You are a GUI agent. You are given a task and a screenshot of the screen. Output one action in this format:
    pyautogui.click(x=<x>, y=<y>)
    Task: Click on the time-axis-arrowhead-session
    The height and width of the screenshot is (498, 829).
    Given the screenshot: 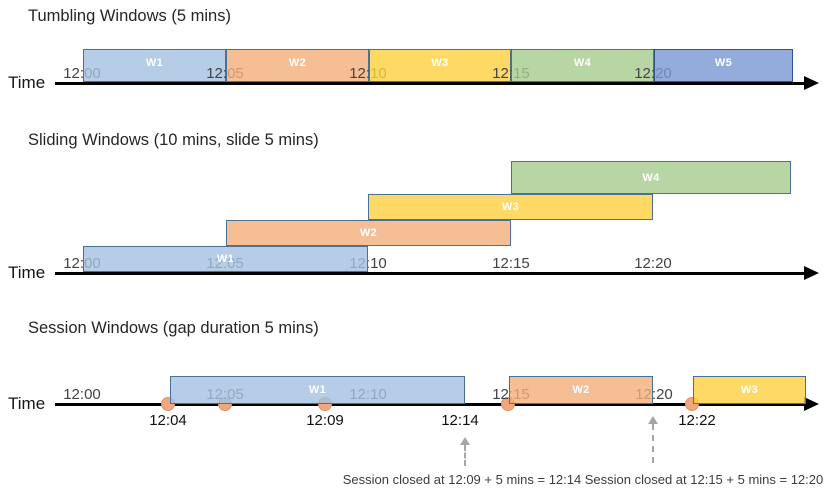 What is the action you would take?
    pyautogui.click(x=811, y=404)
    